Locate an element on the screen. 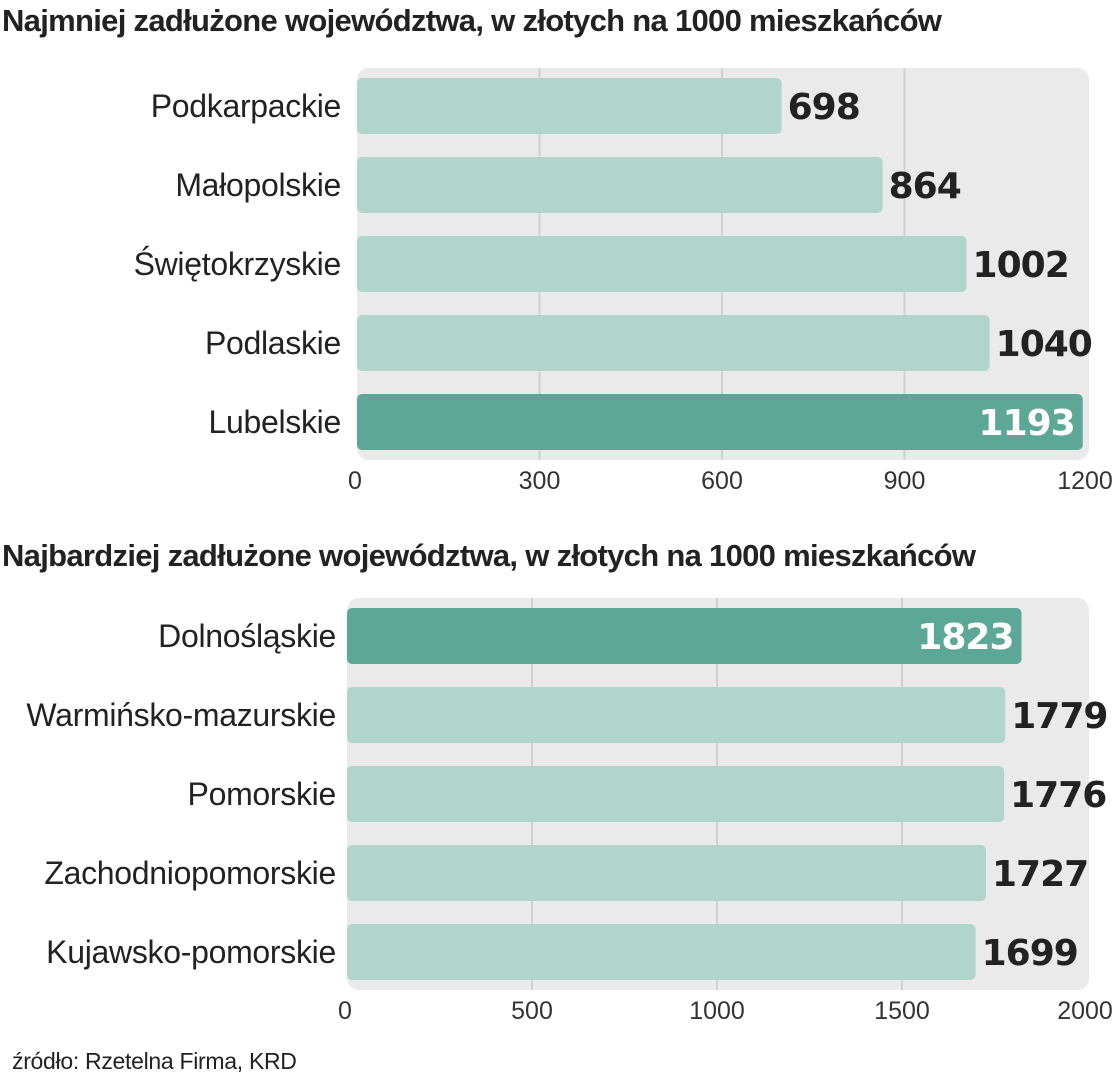  chart1-category-label: Podlaskie is located at coordinates (273, 343).